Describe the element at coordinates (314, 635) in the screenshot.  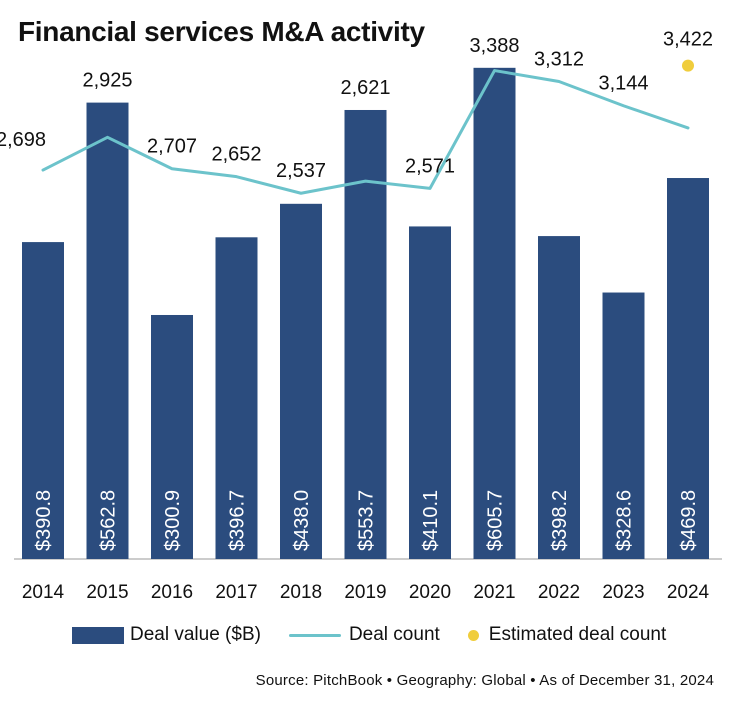
I see `legend-swatch-line` at that location.